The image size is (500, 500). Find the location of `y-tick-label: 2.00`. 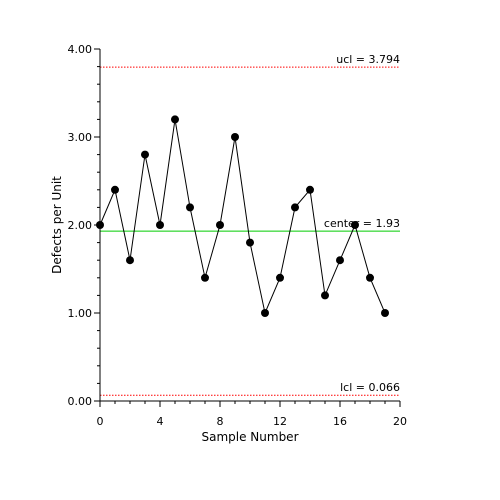

y-tick-label: 2.00 is located at coordinates (80, 225).